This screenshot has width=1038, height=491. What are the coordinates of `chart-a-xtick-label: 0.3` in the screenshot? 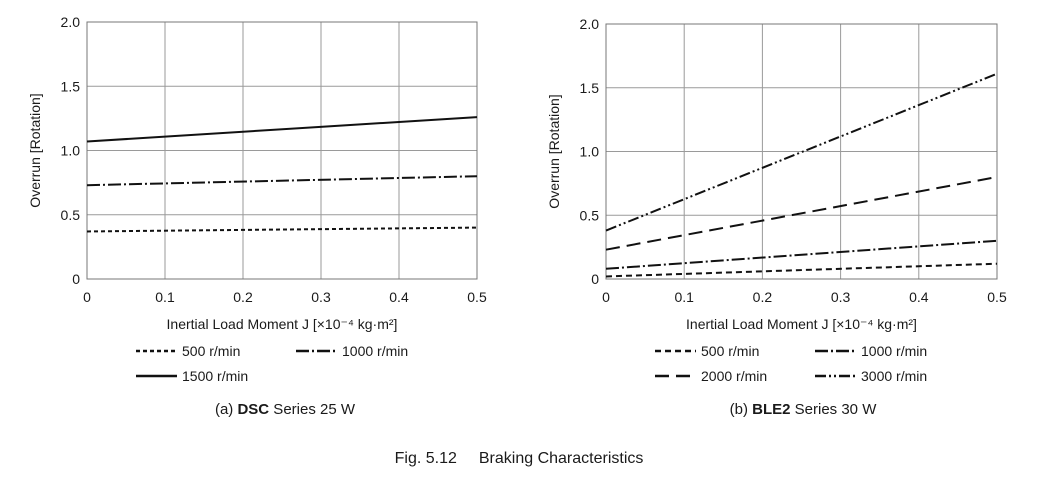 It's located at (321, 297).